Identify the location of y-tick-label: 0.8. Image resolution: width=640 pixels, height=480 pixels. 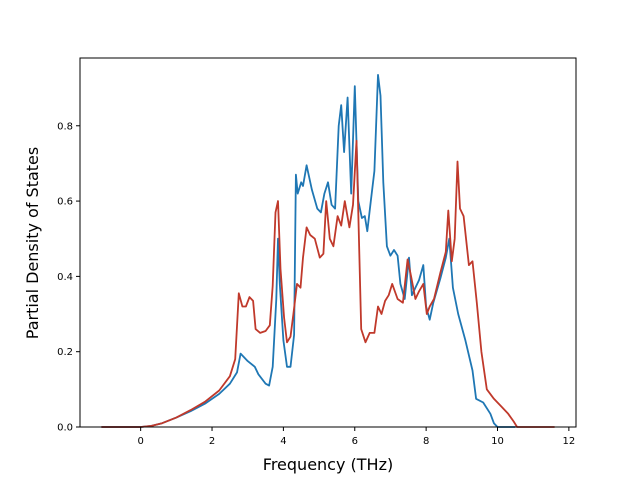
(65, 126).